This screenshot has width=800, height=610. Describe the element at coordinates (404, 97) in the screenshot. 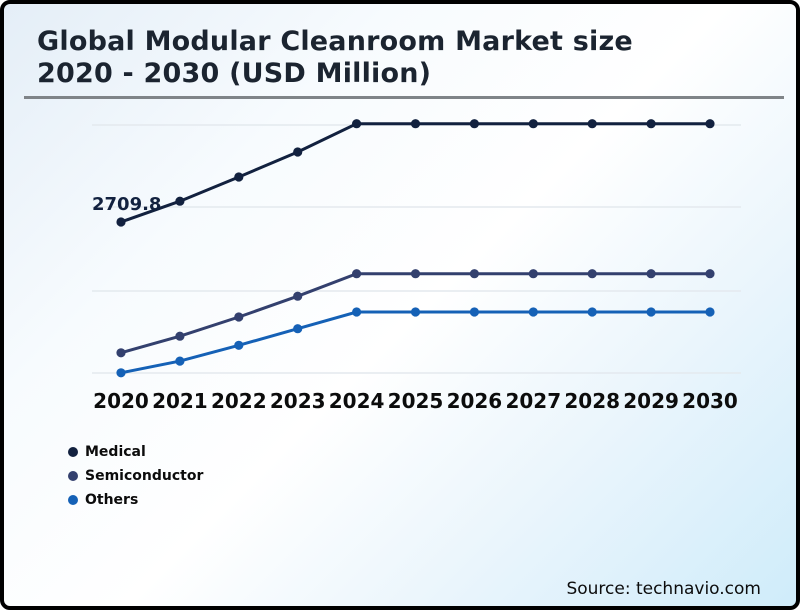

I see `title-divider` at that location.